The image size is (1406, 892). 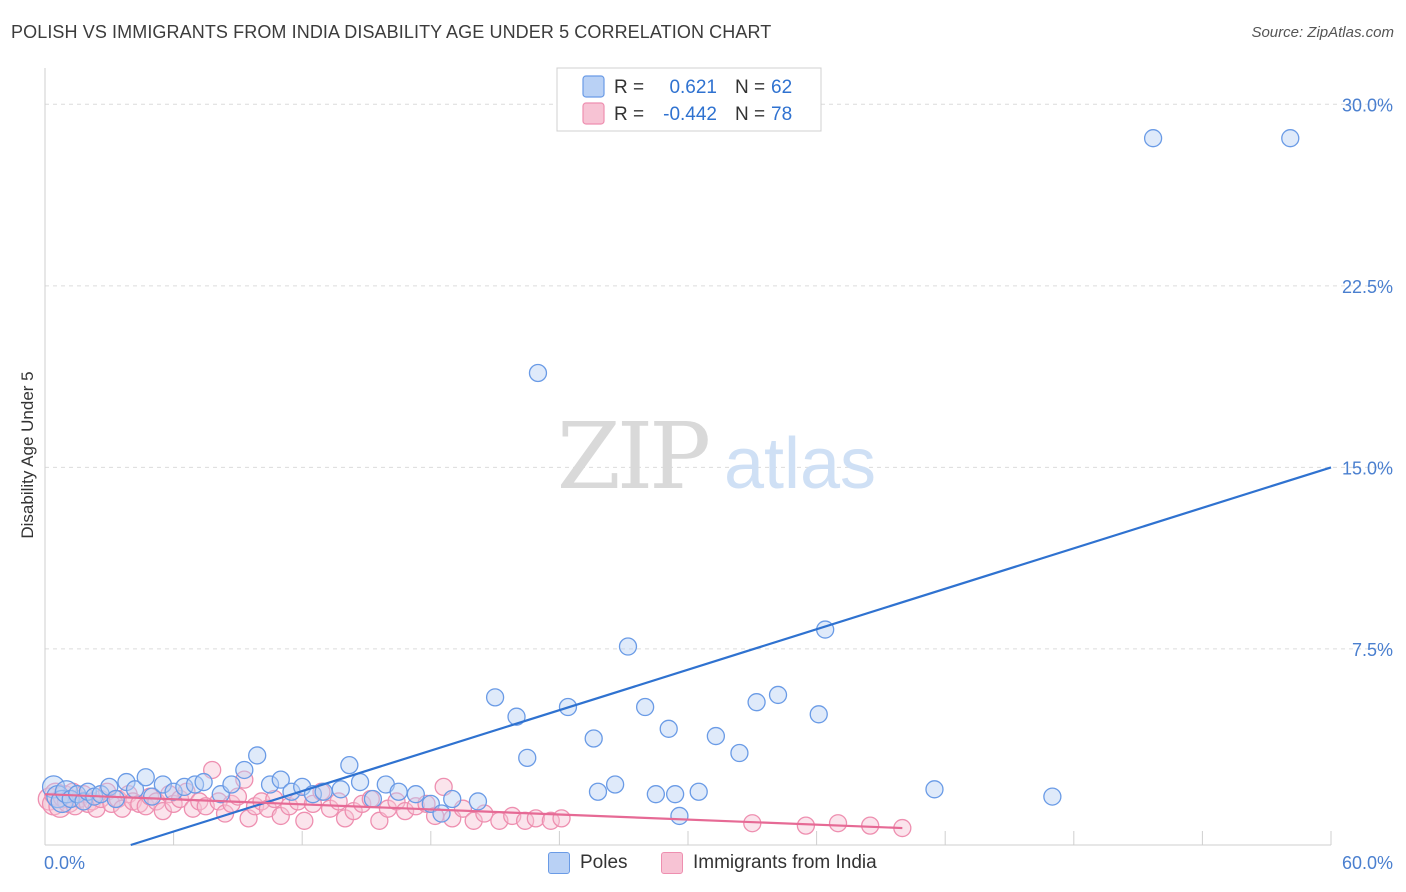 I want to click on y-tick-label-0: 7.5%, so click(x=1372, y=650).